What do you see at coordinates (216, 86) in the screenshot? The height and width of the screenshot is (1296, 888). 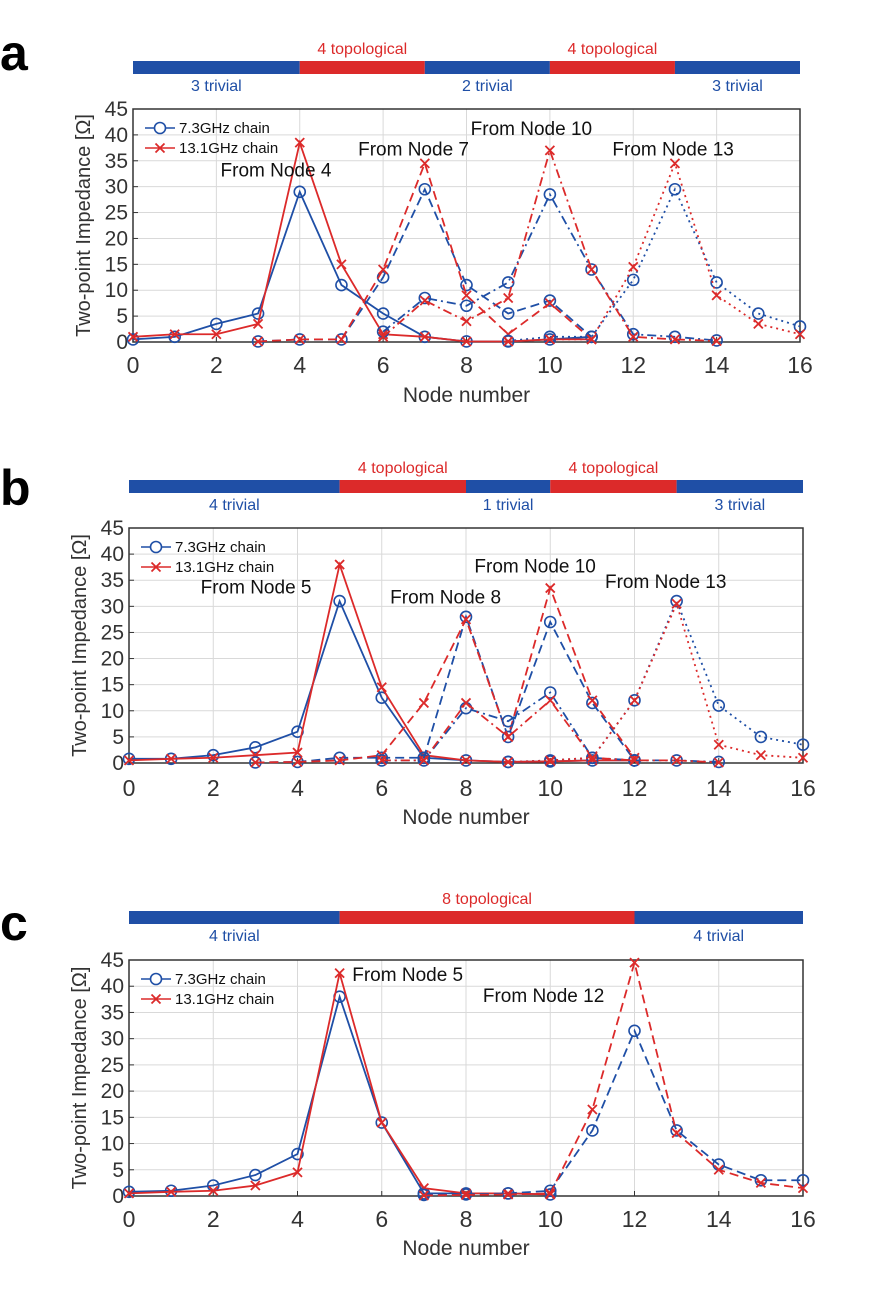 I see `region-label: 3 trivial` at bounding box center [216, 86].